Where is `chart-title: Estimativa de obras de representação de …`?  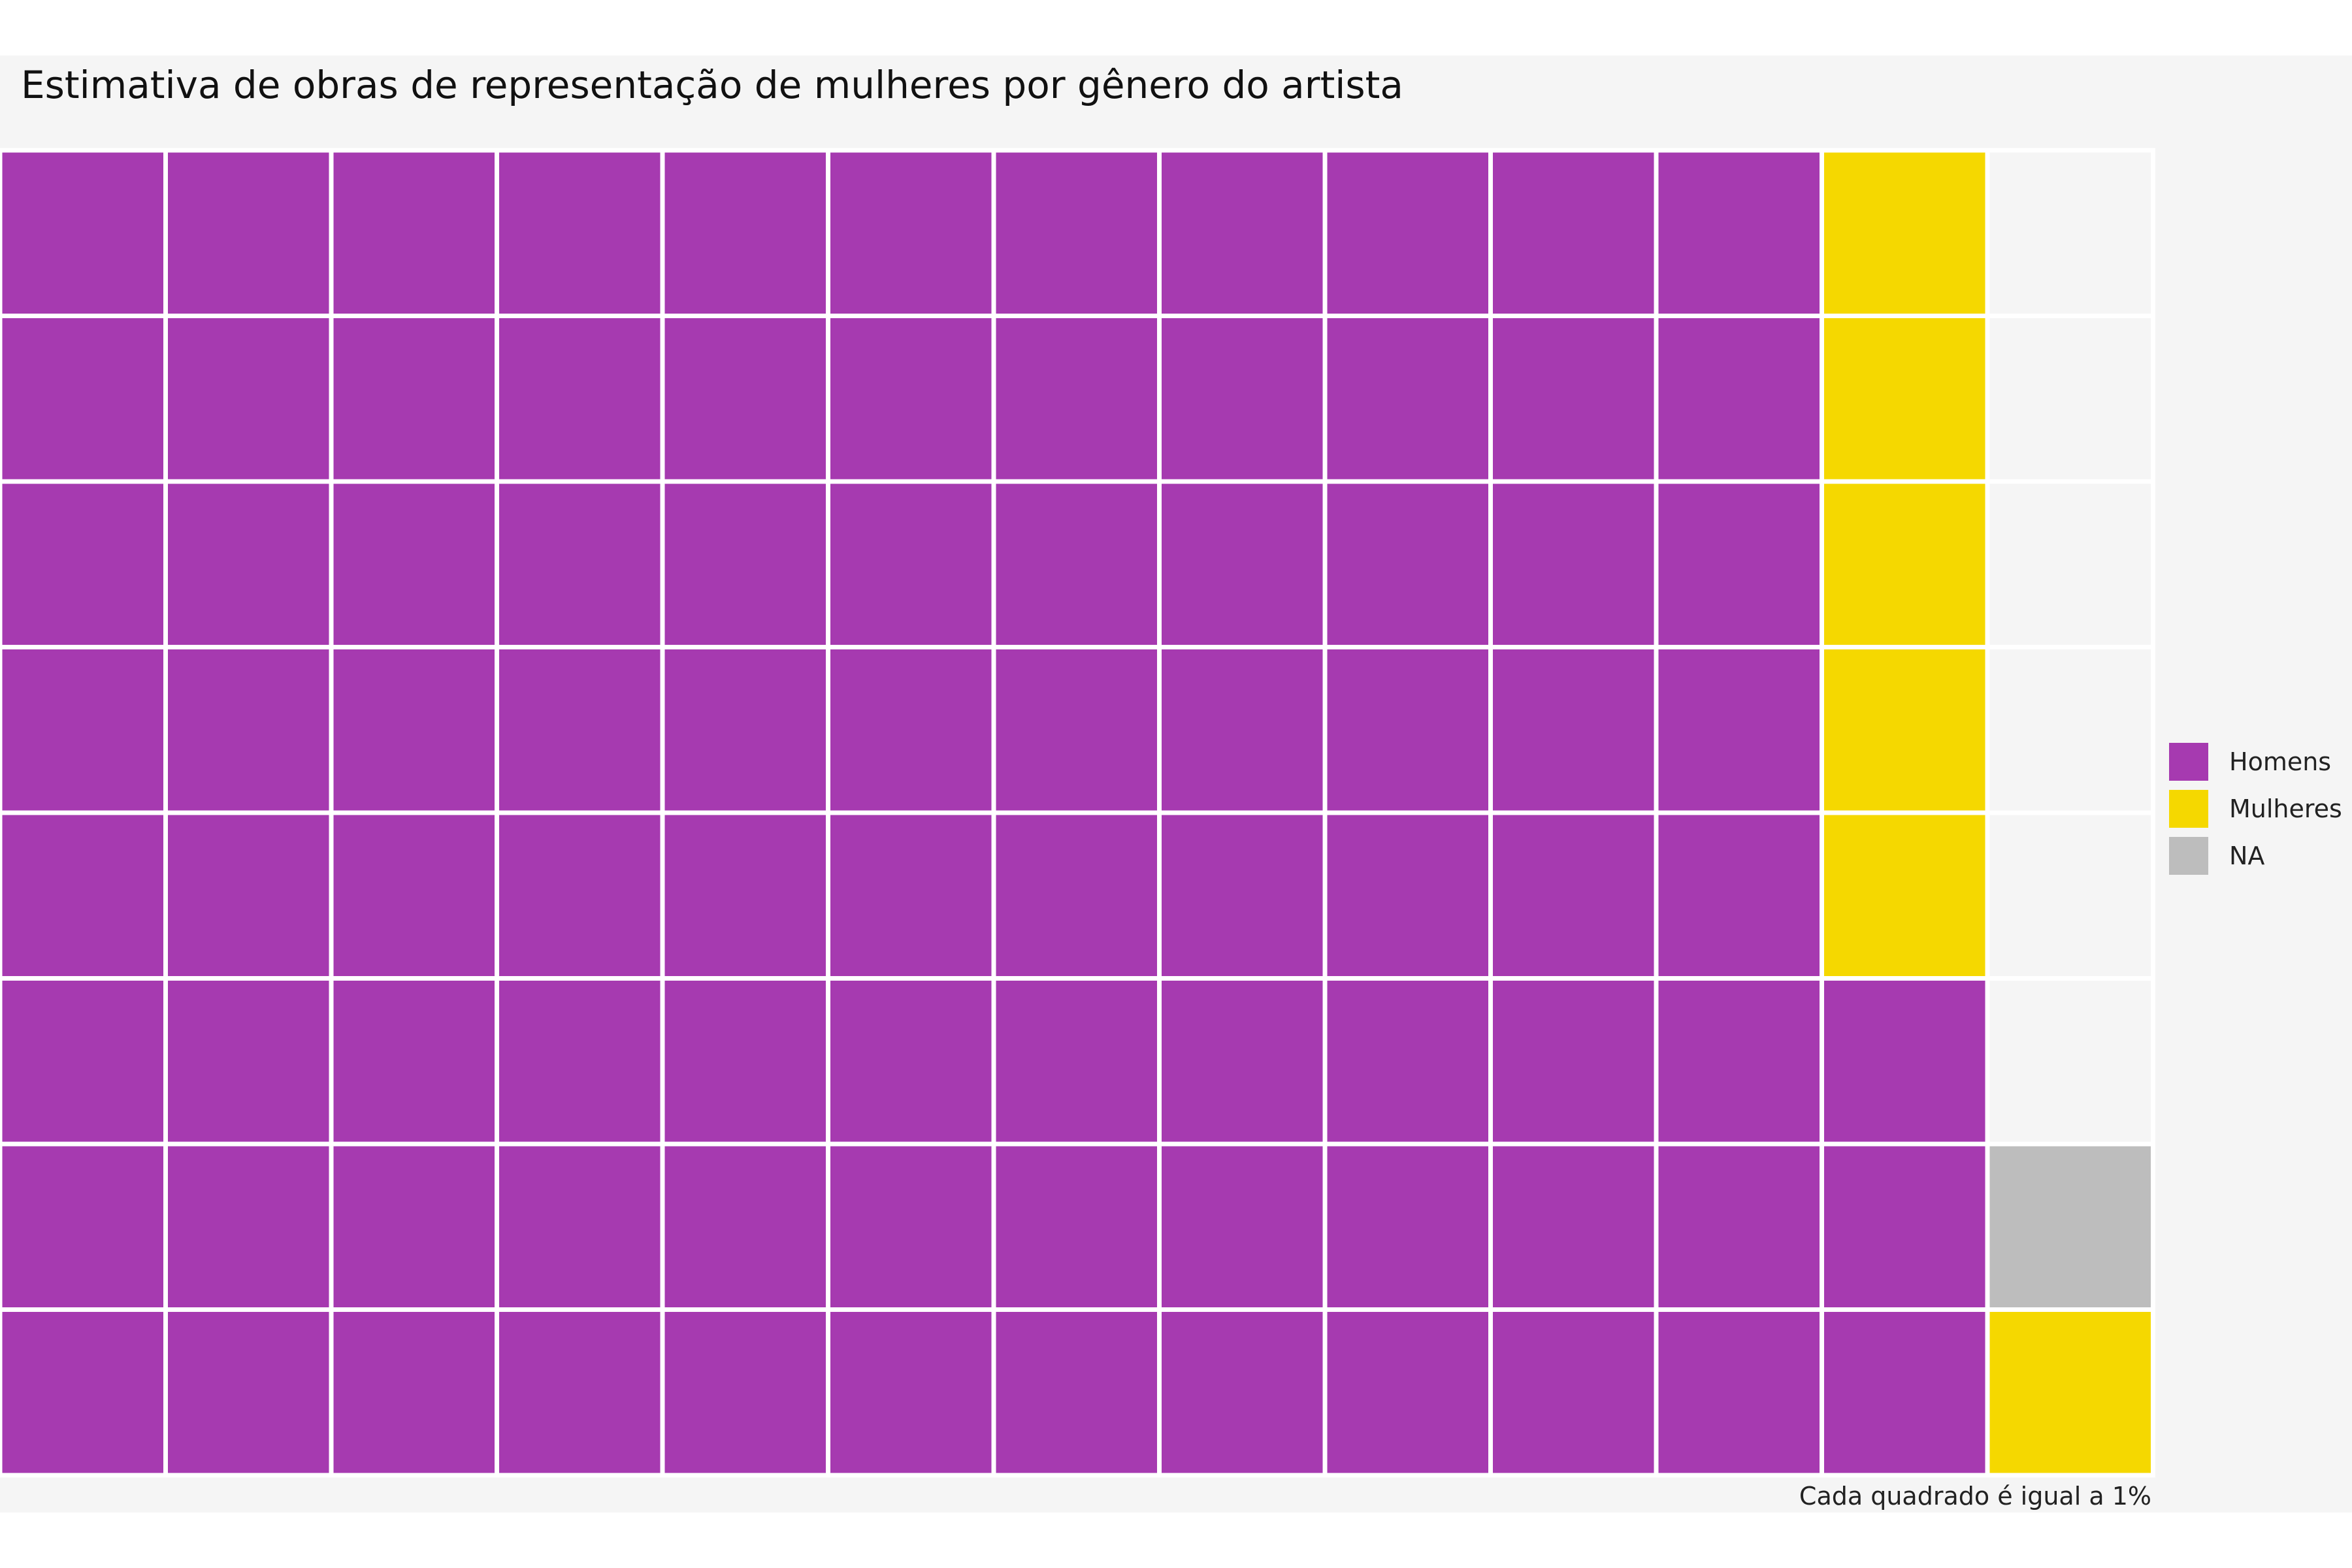 chart-title: Estimativa de obras de representação de … is located at coordinates (712, 85).